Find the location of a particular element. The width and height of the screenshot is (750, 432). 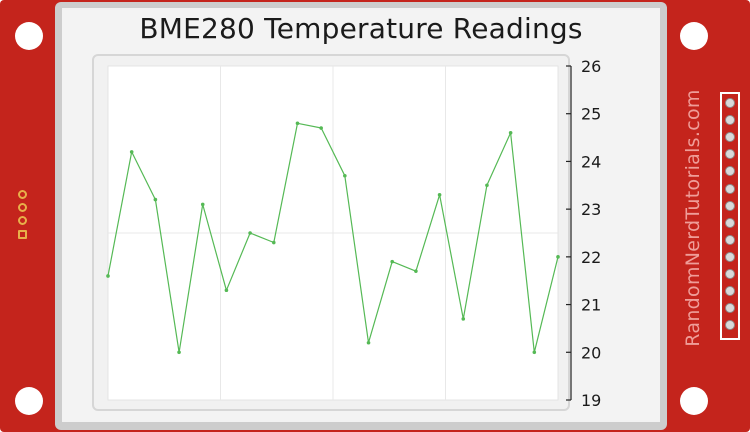

y-tick-label: 20 is located at coordinates (591, 352).